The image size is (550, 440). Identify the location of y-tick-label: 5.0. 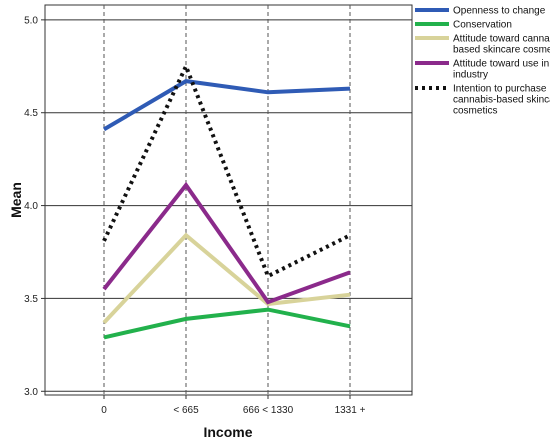
(31, 20).